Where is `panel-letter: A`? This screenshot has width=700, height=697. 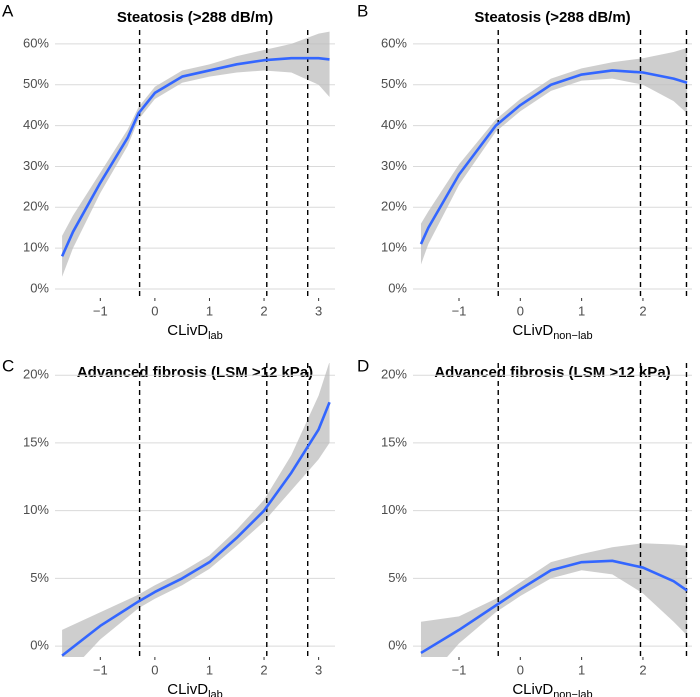 panel-letter: A is located at coordinates (8, 10).